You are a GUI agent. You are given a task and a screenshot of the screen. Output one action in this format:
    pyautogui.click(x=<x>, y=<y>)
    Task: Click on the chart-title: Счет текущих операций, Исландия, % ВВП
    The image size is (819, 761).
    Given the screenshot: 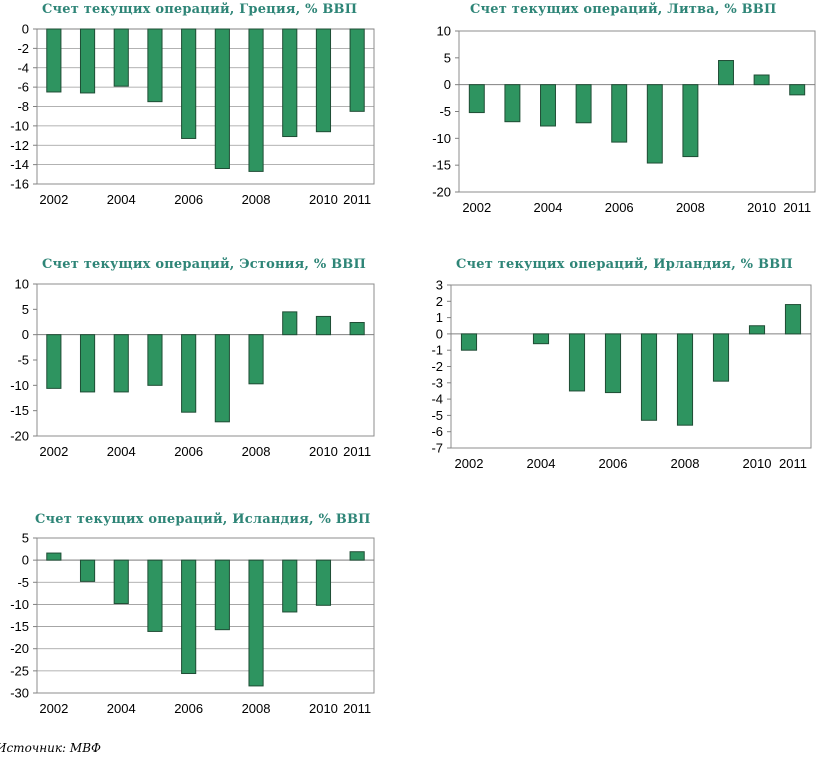 What is the action you would take?
    pyautogui.click(x=203, y=519)
    